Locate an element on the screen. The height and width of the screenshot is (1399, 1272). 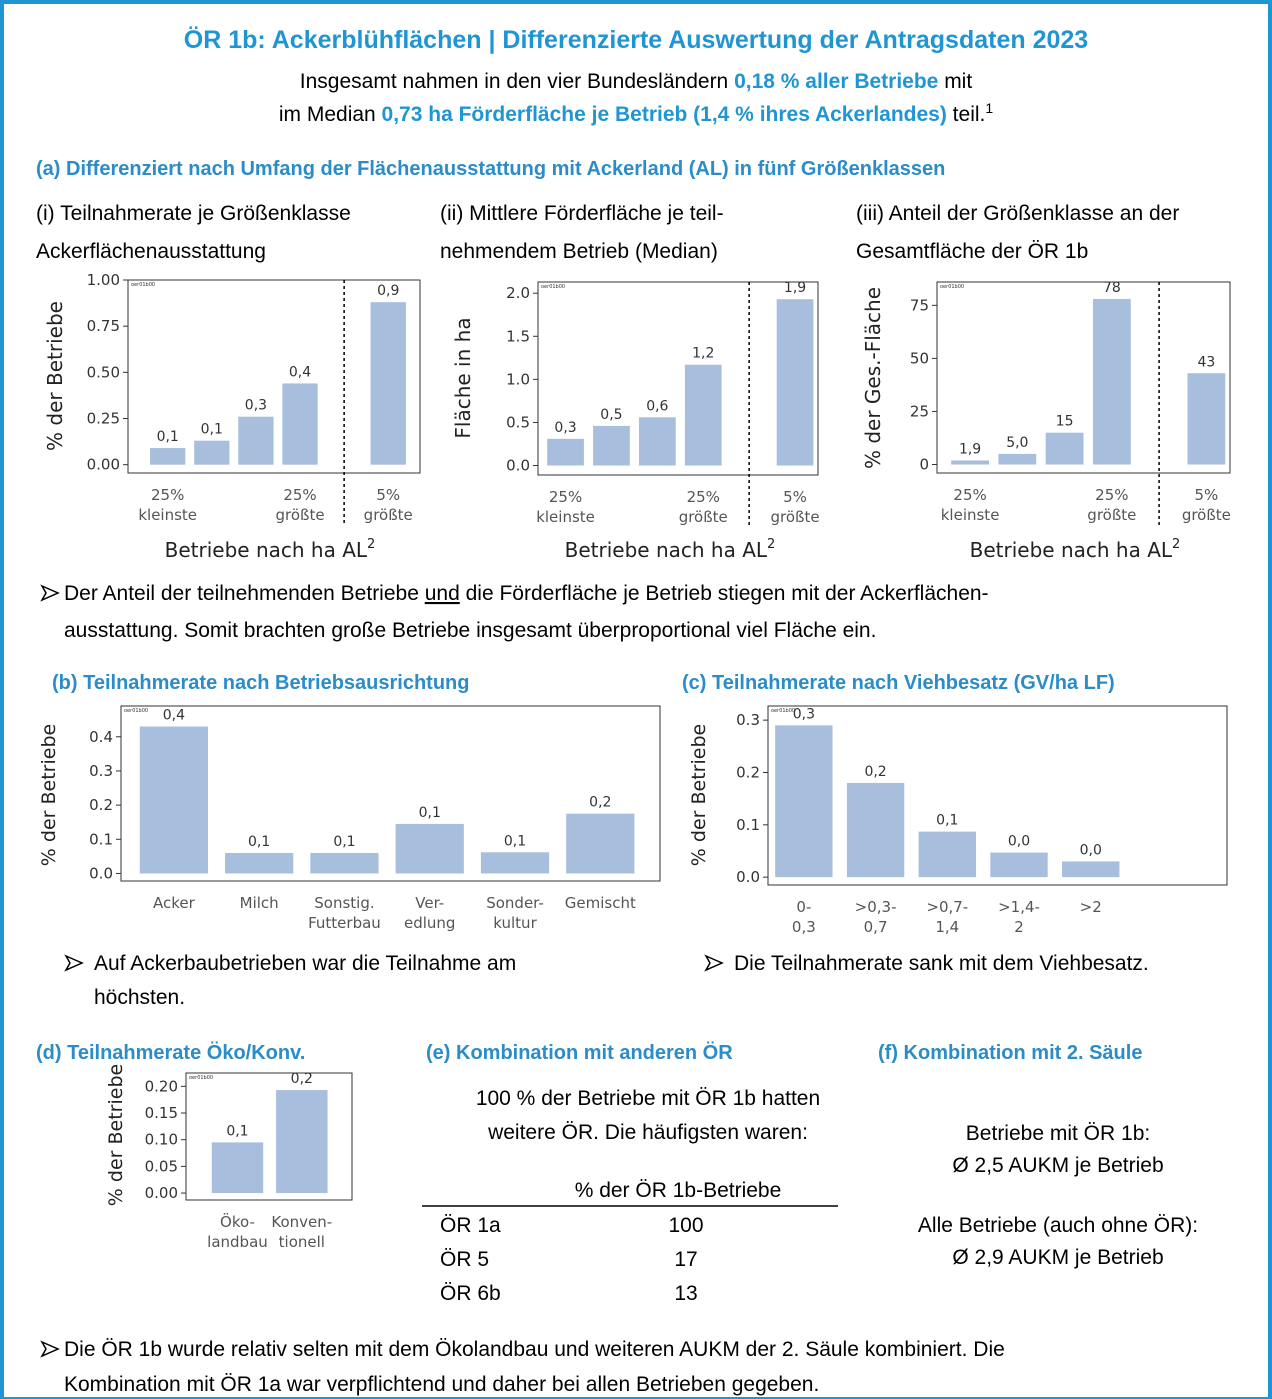
value-label: 15 is located at coordinates (1065, 422).